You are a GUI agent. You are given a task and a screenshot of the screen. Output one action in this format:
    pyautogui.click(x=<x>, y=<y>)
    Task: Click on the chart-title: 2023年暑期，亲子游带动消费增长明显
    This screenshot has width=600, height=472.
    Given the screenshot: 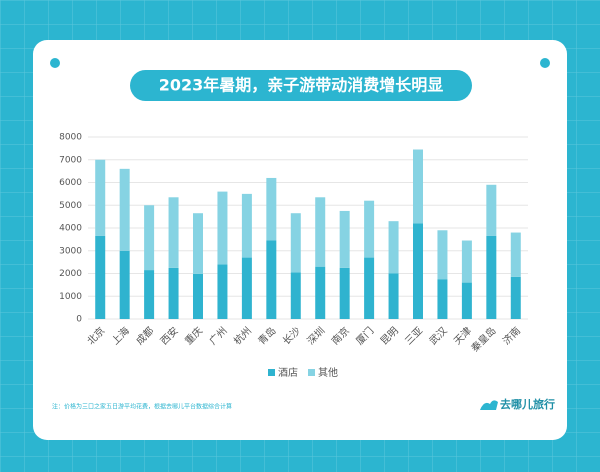 What is the action you would take?
    pyautogui.click(x=301, y=85)
    